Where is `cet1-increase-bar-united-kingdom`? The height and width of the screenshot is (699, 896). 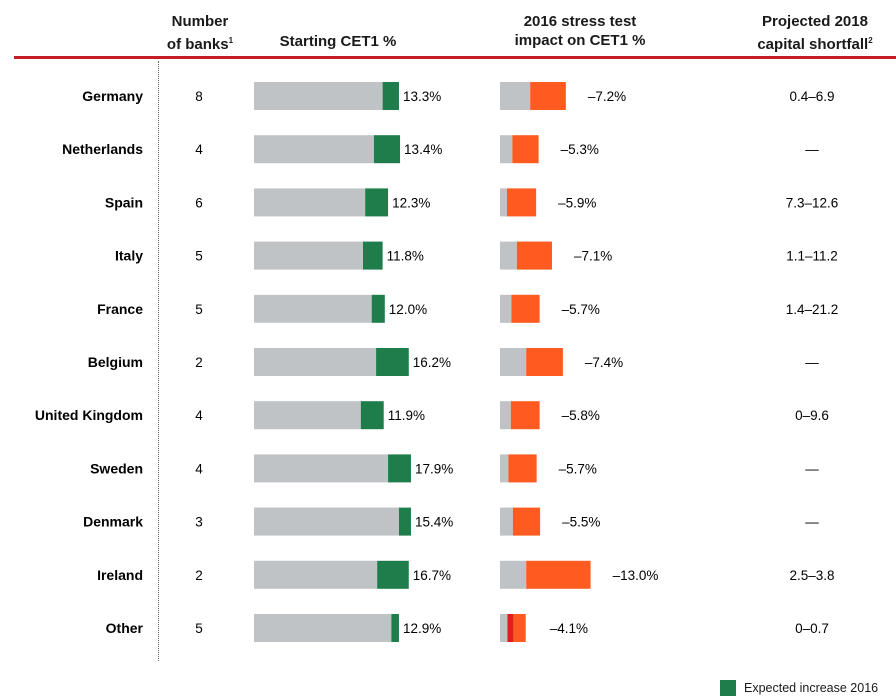
cet1-increase-bar-united-kingdom is located at coordinates (372, 415).